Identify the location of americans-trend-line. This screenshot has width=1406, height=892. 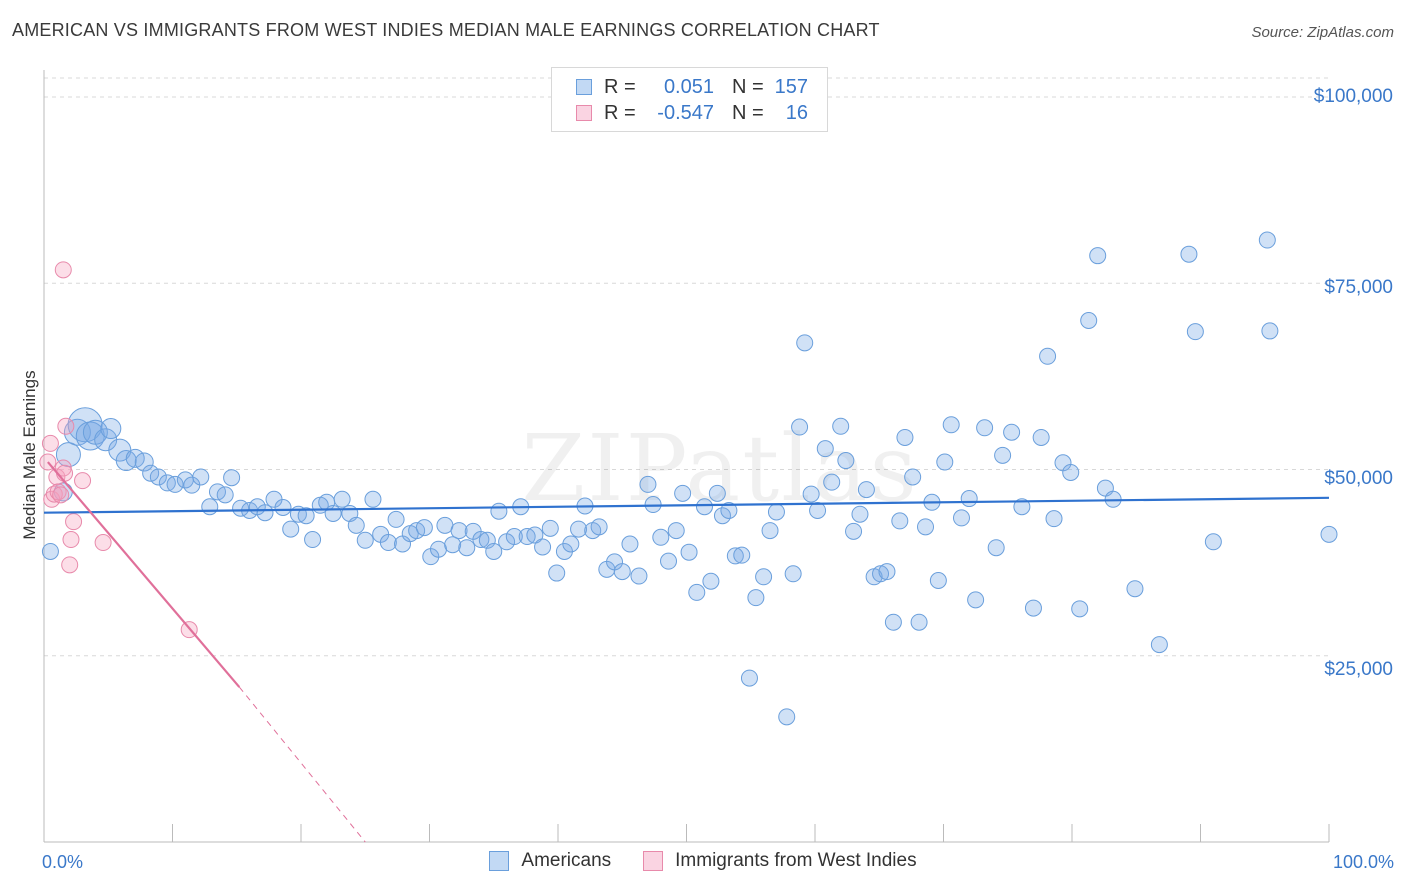
(686, 505).